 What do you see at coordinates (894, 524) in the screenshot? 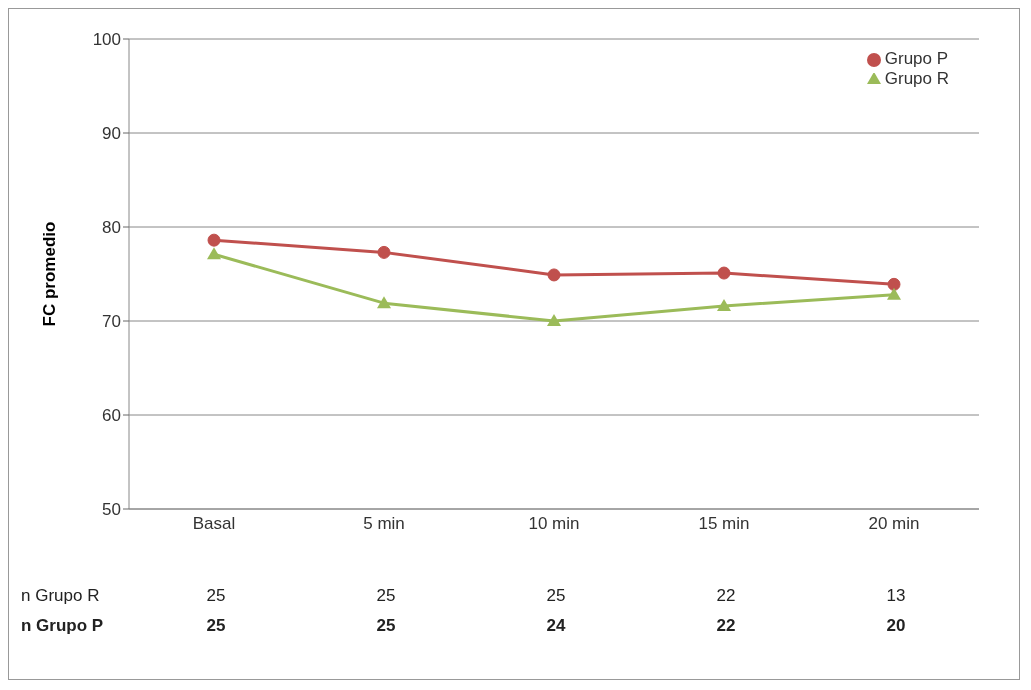
I see `x-tick-label: 20 min` at bounding box center [894, 524].